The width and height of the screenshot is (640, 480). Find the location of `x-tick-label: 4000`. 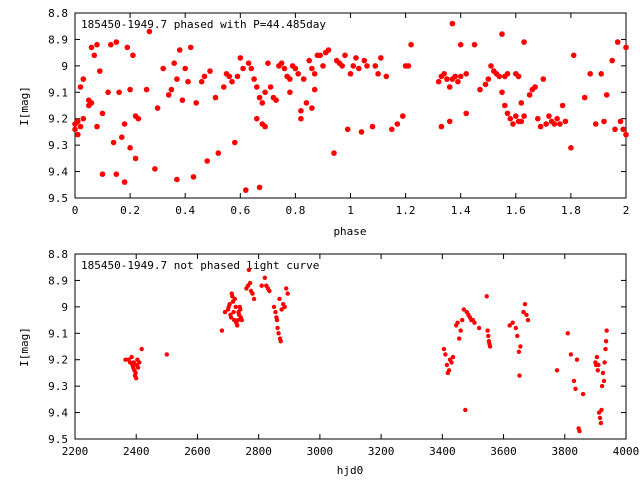

x-tick-label: 4000 is located at coordinates (626, 451).